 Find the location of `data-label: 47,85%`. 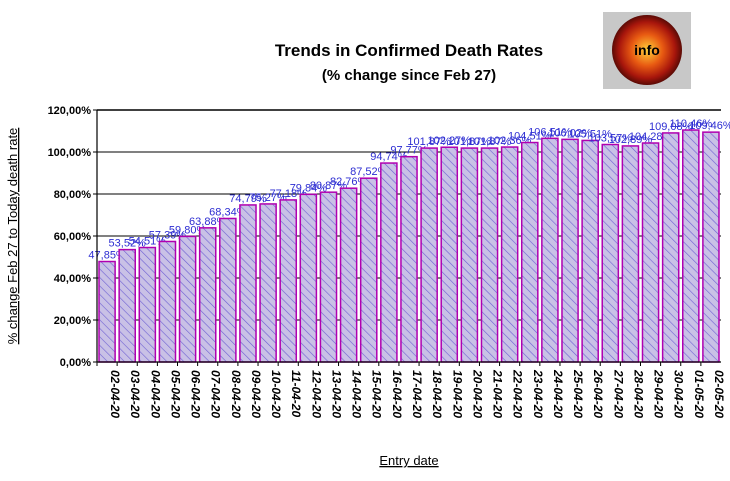

data-label: 47,85% is located at coordinates (107, 256).